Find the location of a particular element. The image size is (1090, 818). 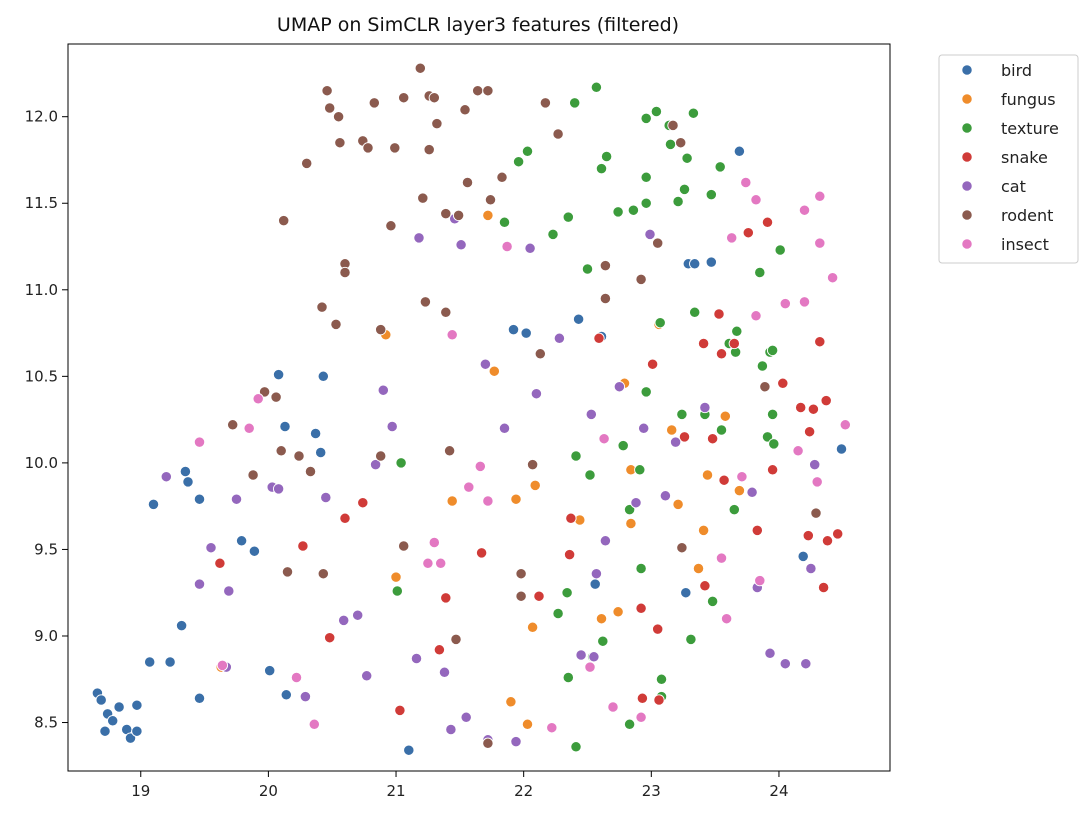

legend-item-snake: snake is located at coordinates (1004, 157).